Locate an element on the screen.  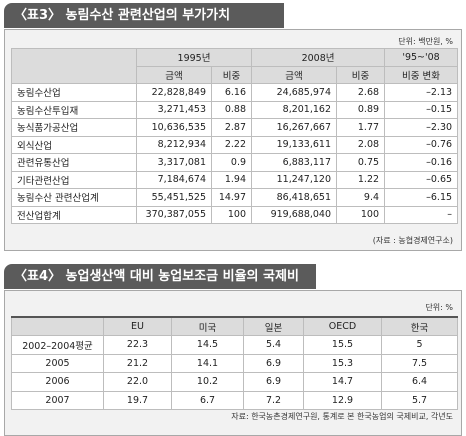
group-header: 1995년 is located at coordinates (194, 57).